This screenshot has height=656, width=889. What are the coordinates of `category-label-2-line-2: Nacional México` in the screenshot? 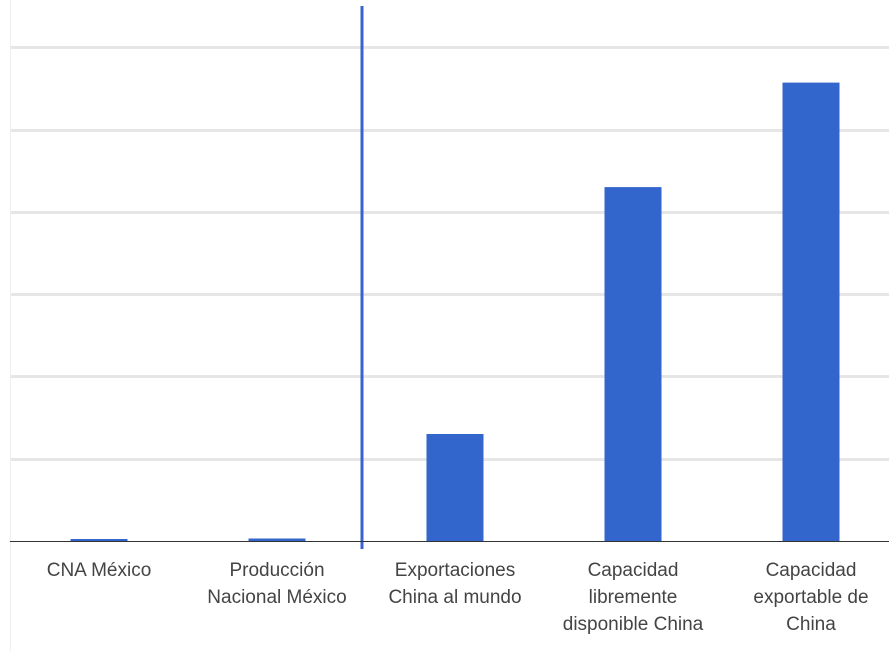 It's located at (276, 597).